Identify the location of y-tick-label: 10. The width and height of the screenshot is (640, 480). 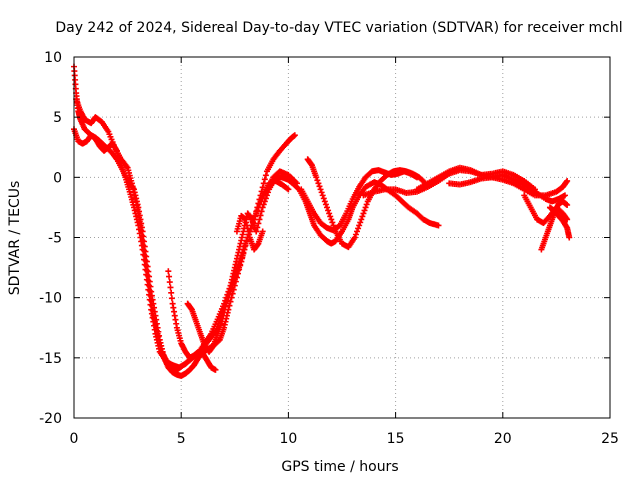
(53, 58).